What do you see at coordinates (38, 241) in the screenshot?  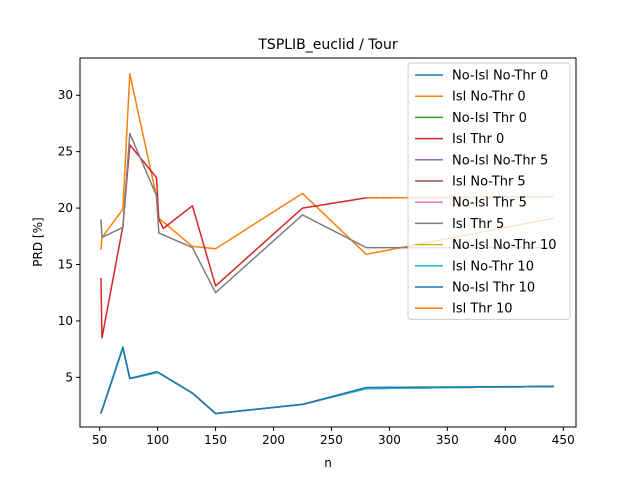 I see `y-axis-label: PRD [%]` at bounding box center [38, 241].